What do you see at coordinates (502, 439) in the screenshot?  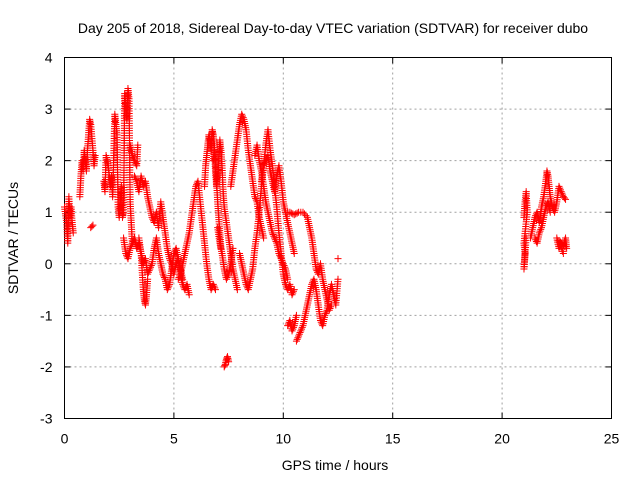 I see `x-tick-label: 20` at bounding box center [502, 439].